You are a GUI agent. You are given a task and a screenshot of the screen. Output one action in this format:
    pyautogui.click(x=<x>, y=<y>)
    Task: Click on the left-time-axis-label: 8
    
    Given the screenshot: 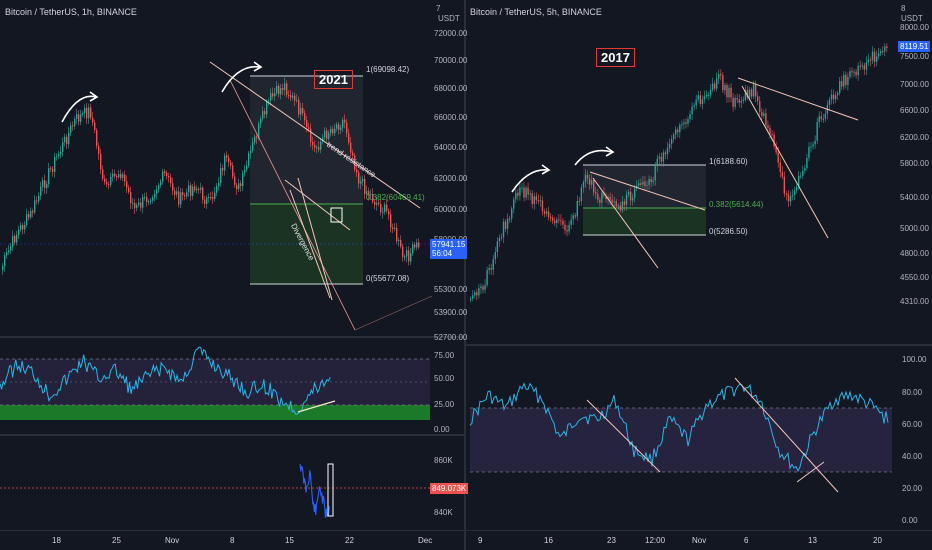 What is the action you would take?
    pyautogui.click(x=232, y=540)
    